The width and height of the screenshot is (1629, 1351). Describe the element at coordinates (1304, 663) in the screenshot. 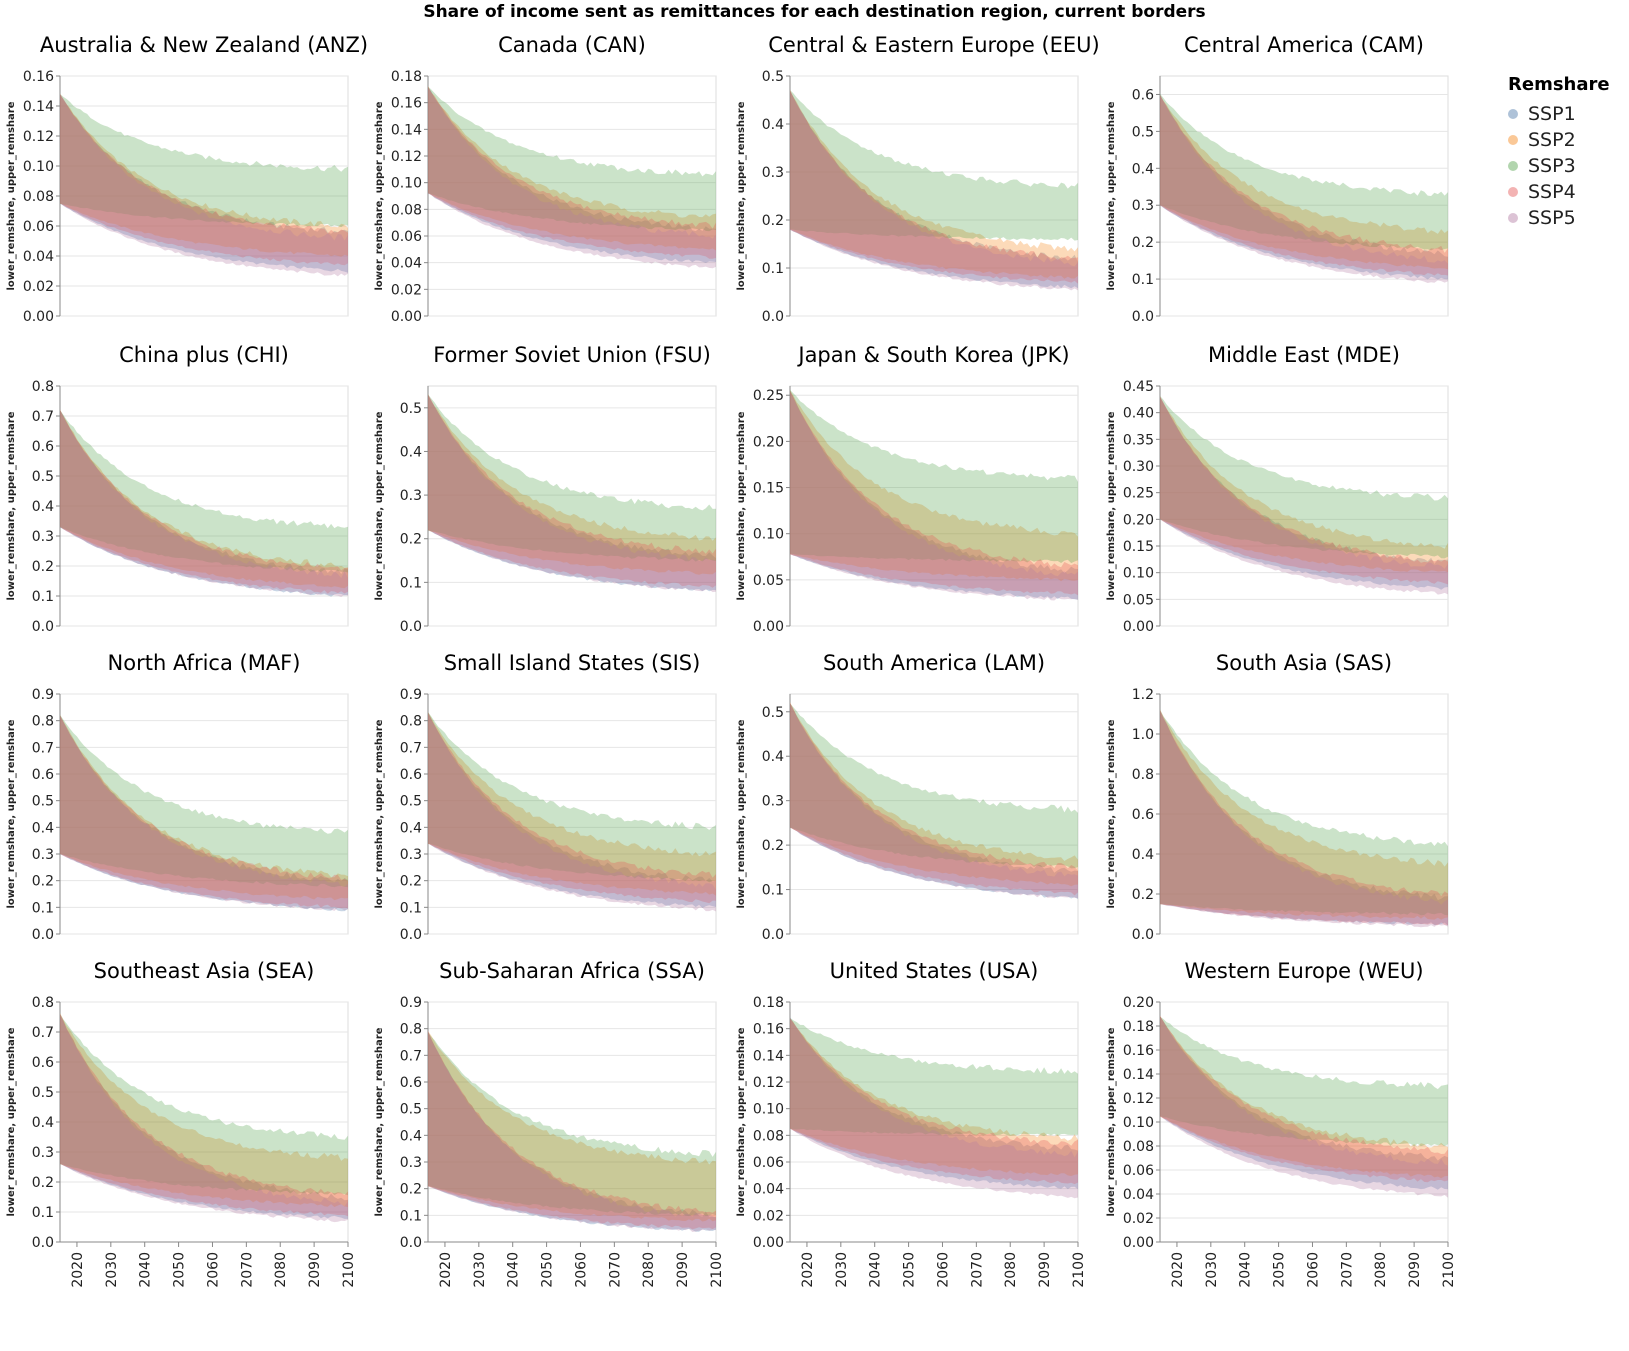

I see `panel-title: South Asia (SAS)` at that location.